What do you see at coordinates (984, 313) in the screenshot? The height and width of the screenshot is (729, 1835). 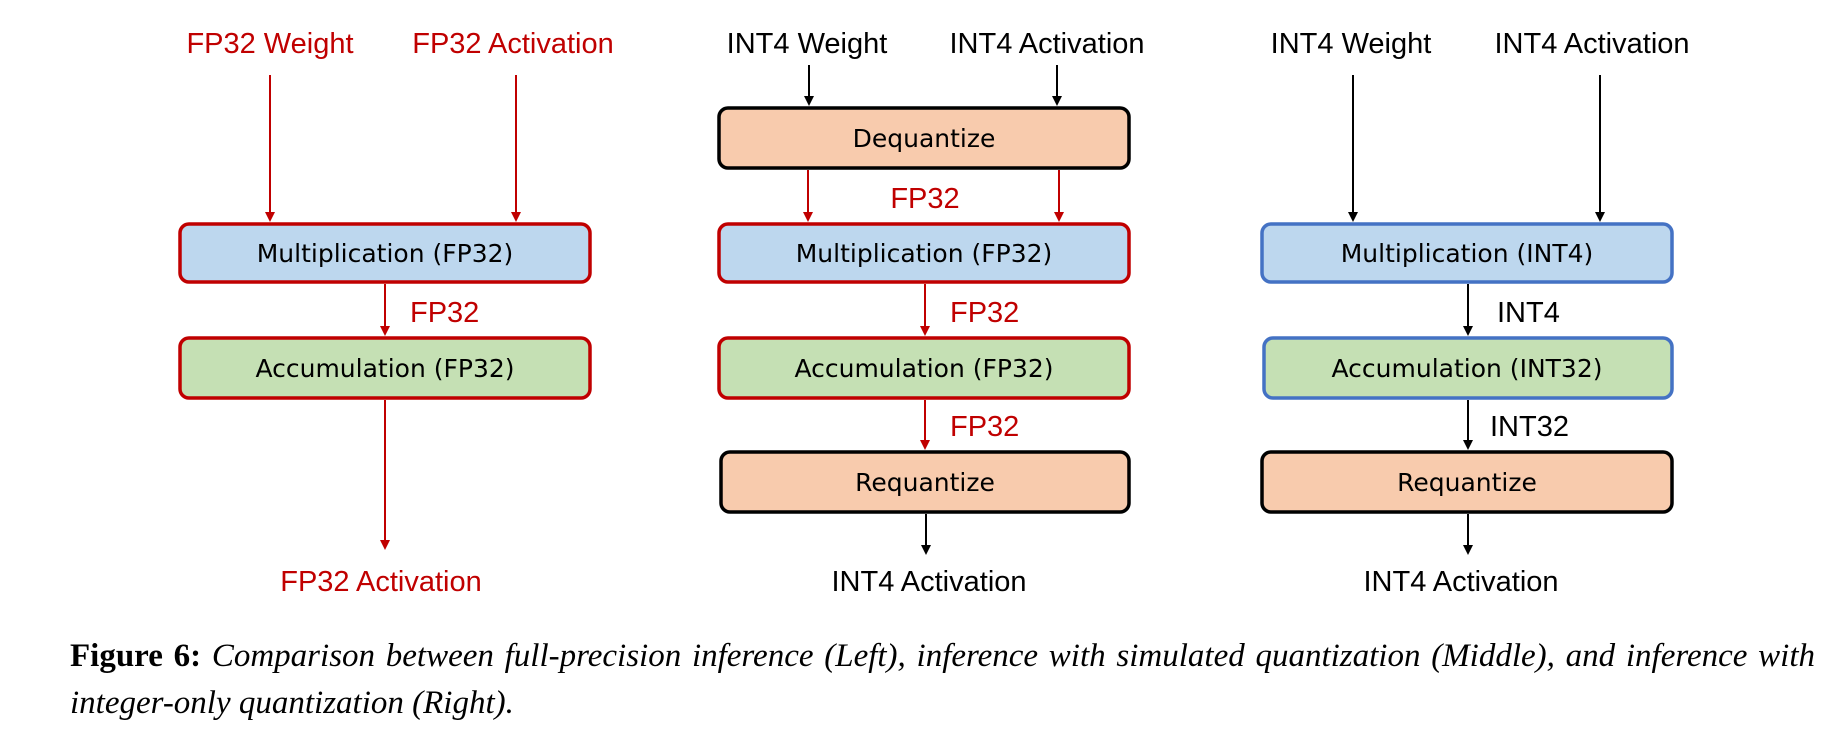 I see `middle-mult-output-label: FP32` at bounding box center [984, 313].